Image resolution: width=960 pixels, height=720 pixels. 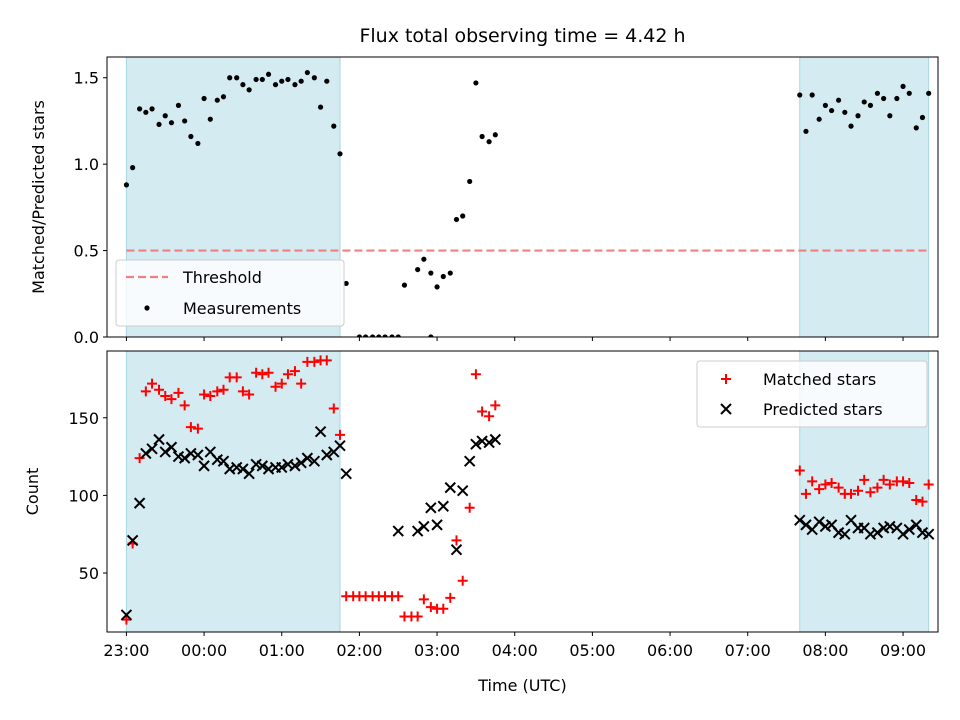 What do you see at coordinates (32, 492) in the screenshot?
I see `y-axis-label: Count` at bounding box center [32, 492].